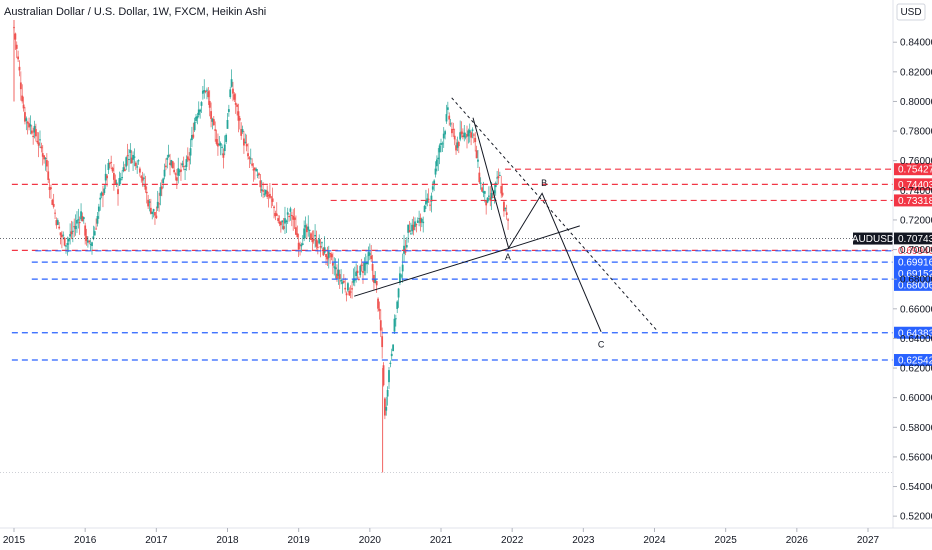  What do you see at coordinates (227, 540) in the screenshot?
I see `x-tick-label: 2018` at bounding box center [227, 540].